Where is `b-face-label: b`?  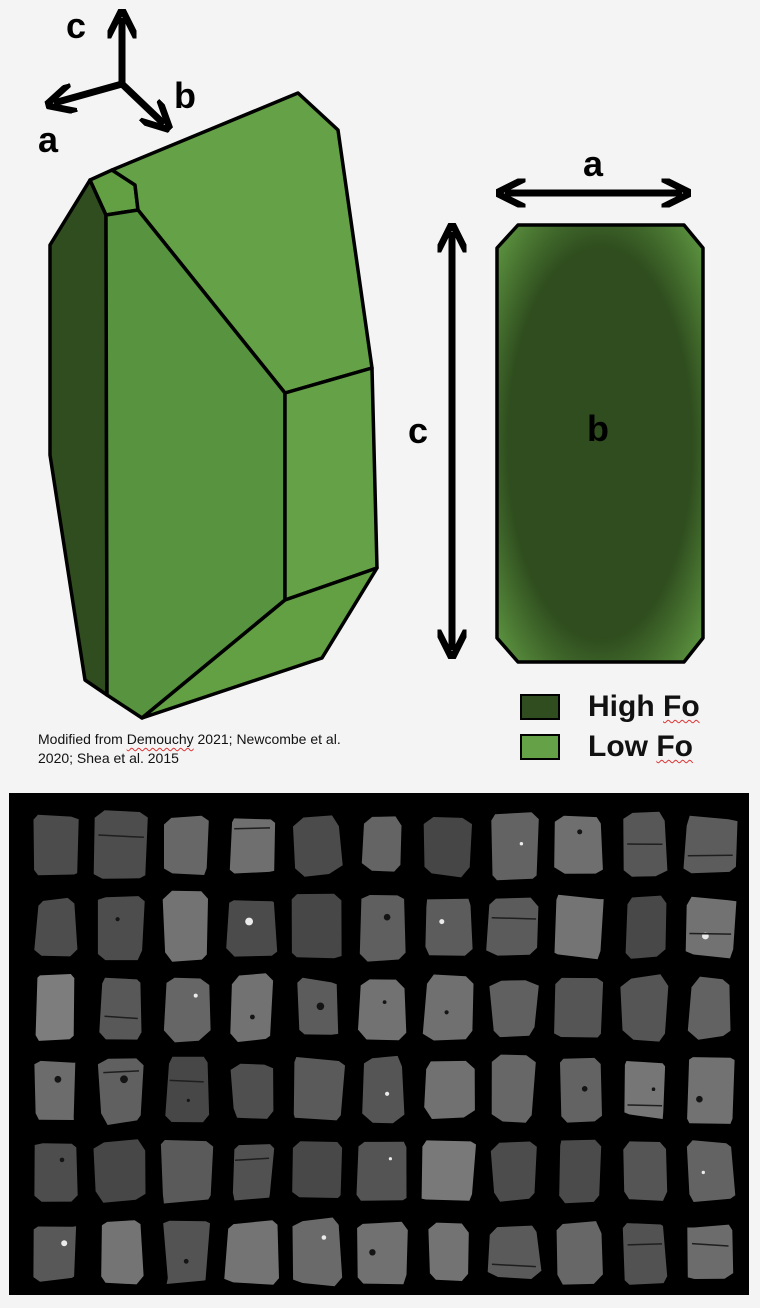 b-face-label: b is located at coordinates (598, 428).